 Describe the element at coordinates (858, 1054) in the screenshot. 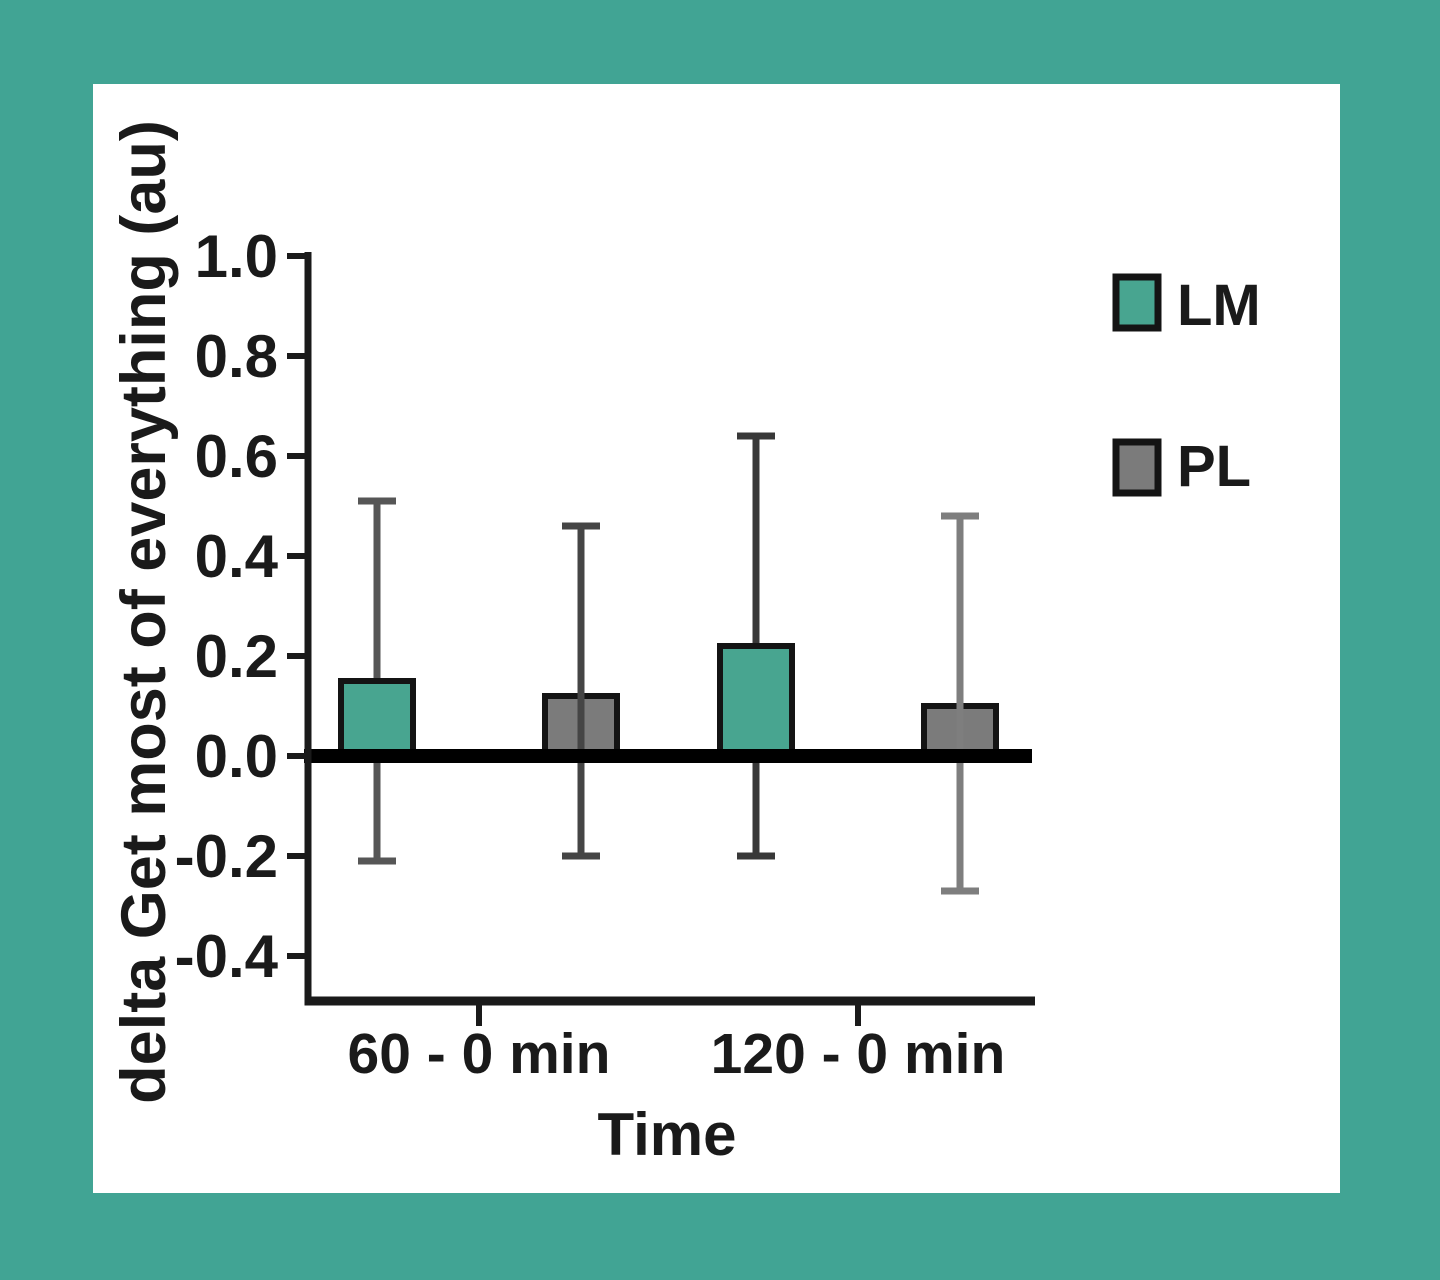

I see `x-category-label: 120 - 0 min` at that location.